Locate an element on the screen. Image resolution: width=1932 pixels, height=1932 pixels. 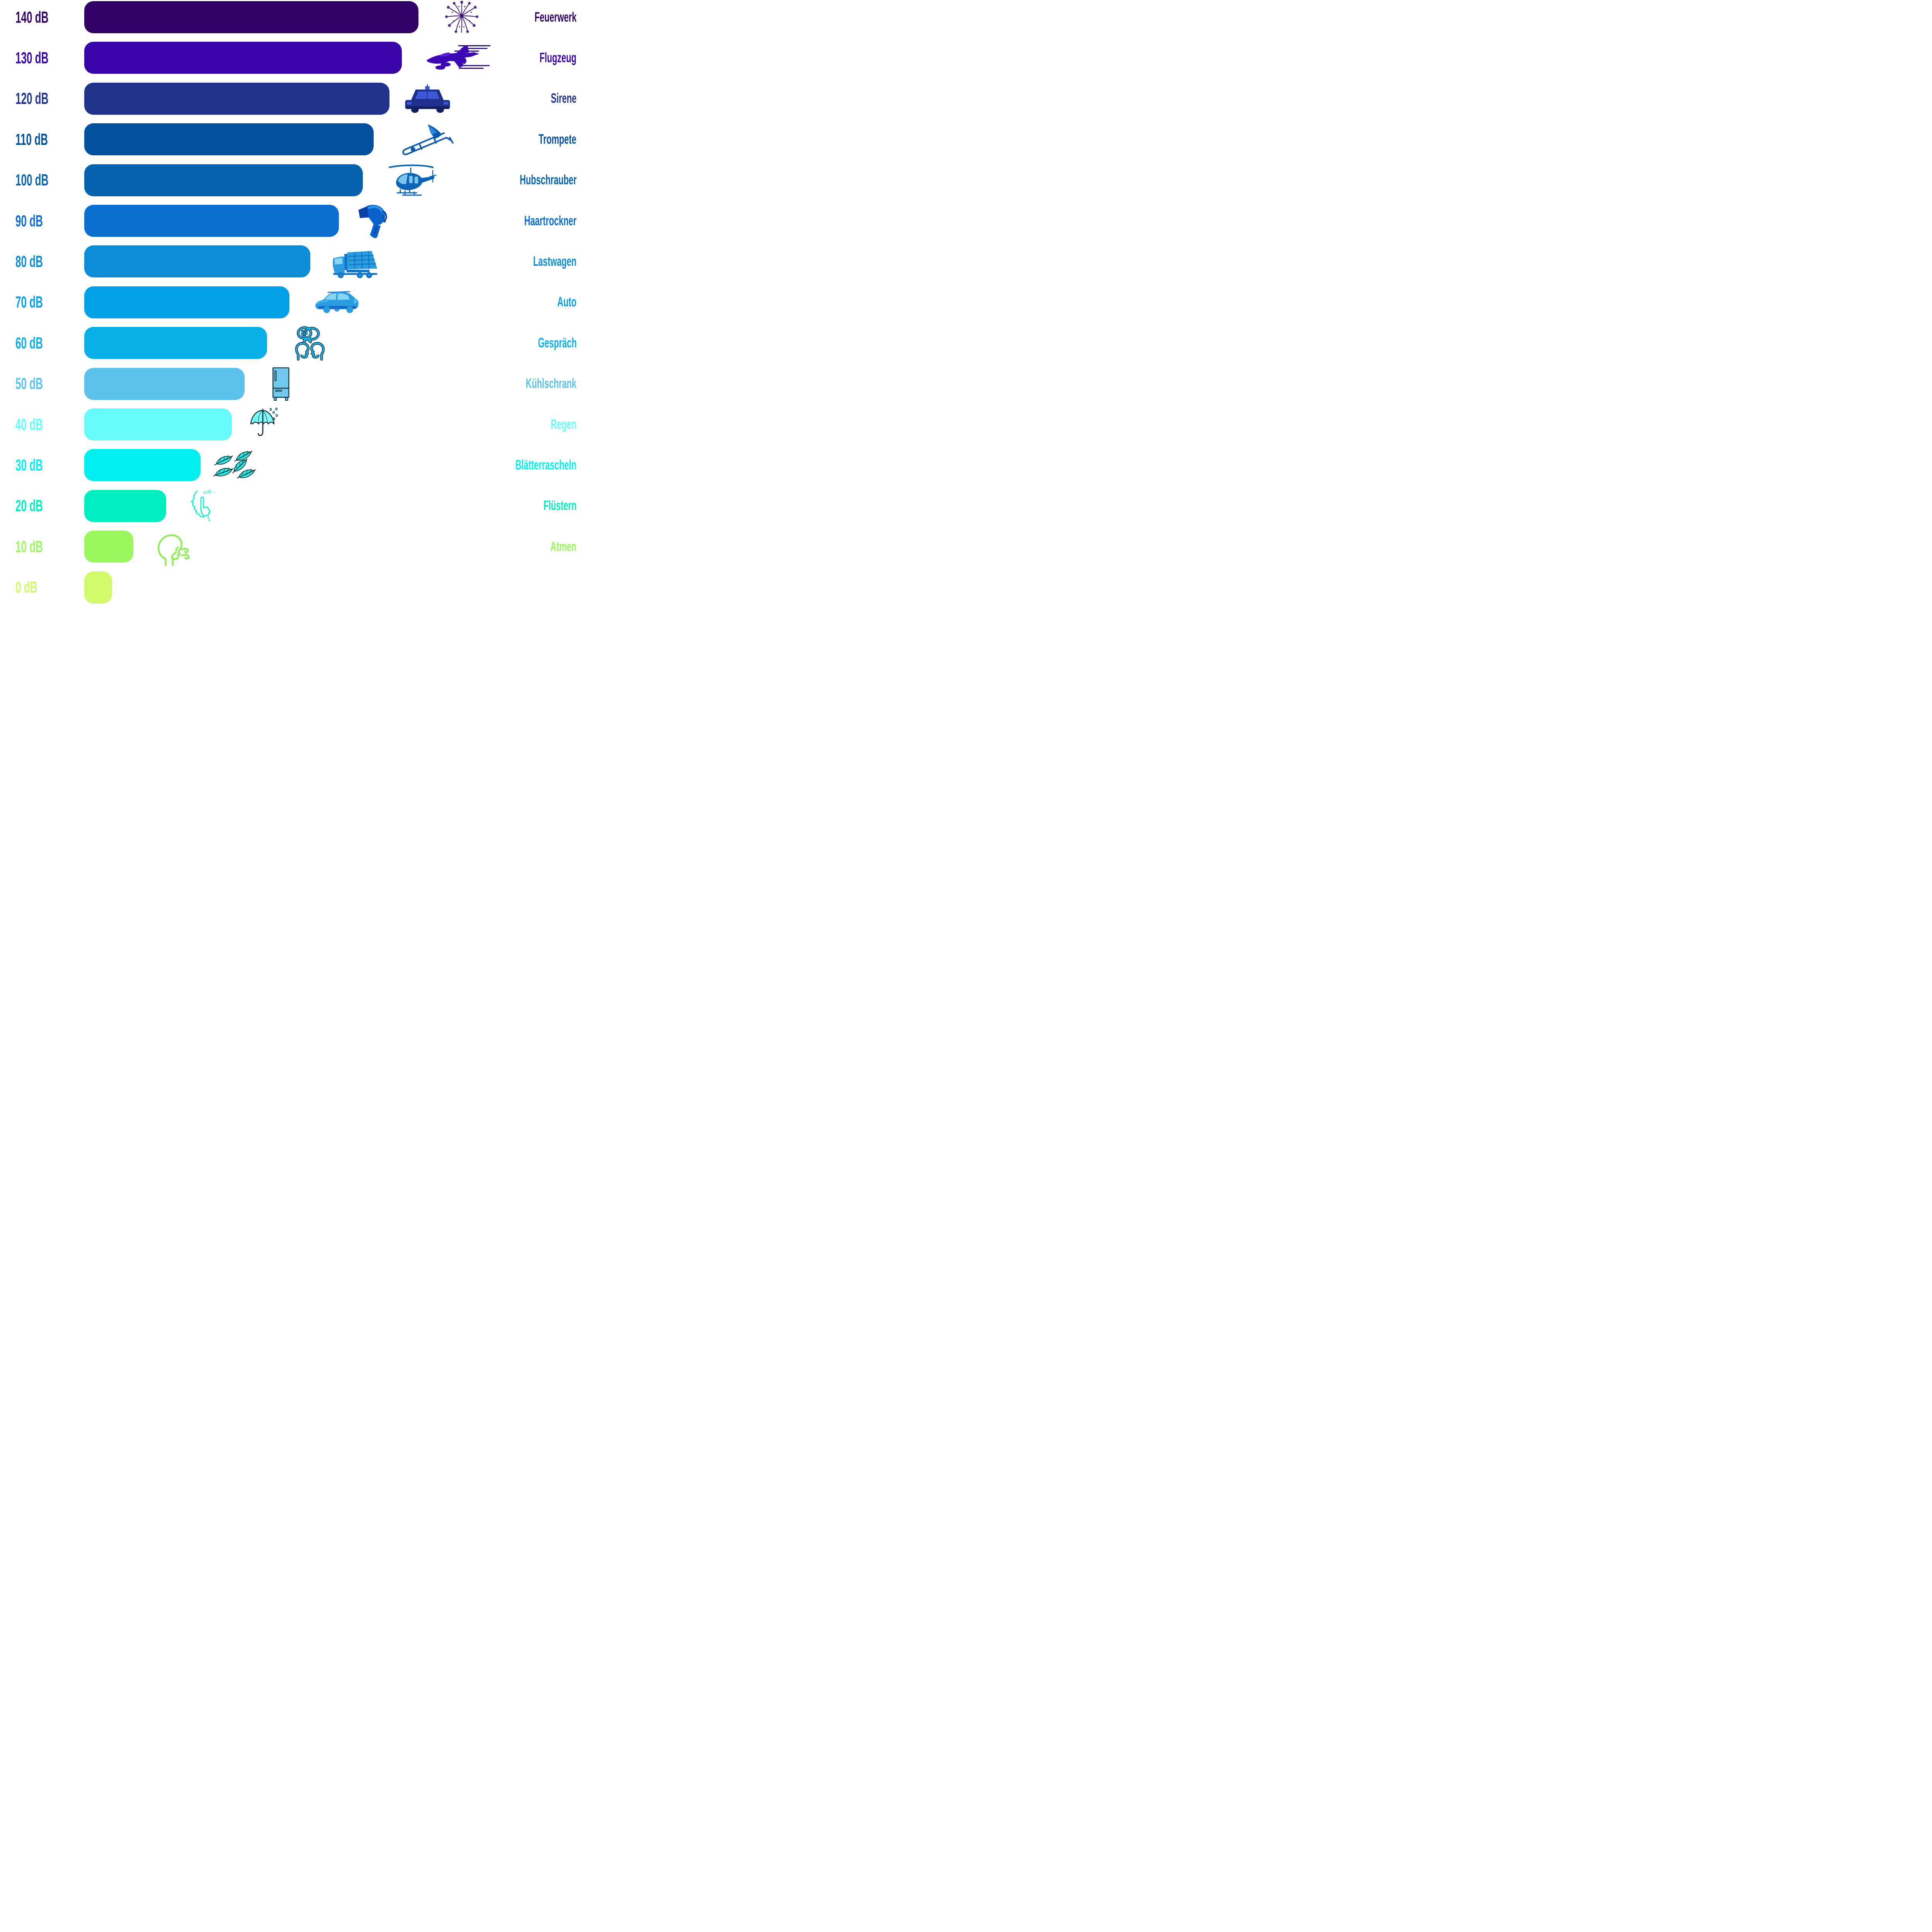
item-label-90: Haartrockner is located at coordinates (550, 221).